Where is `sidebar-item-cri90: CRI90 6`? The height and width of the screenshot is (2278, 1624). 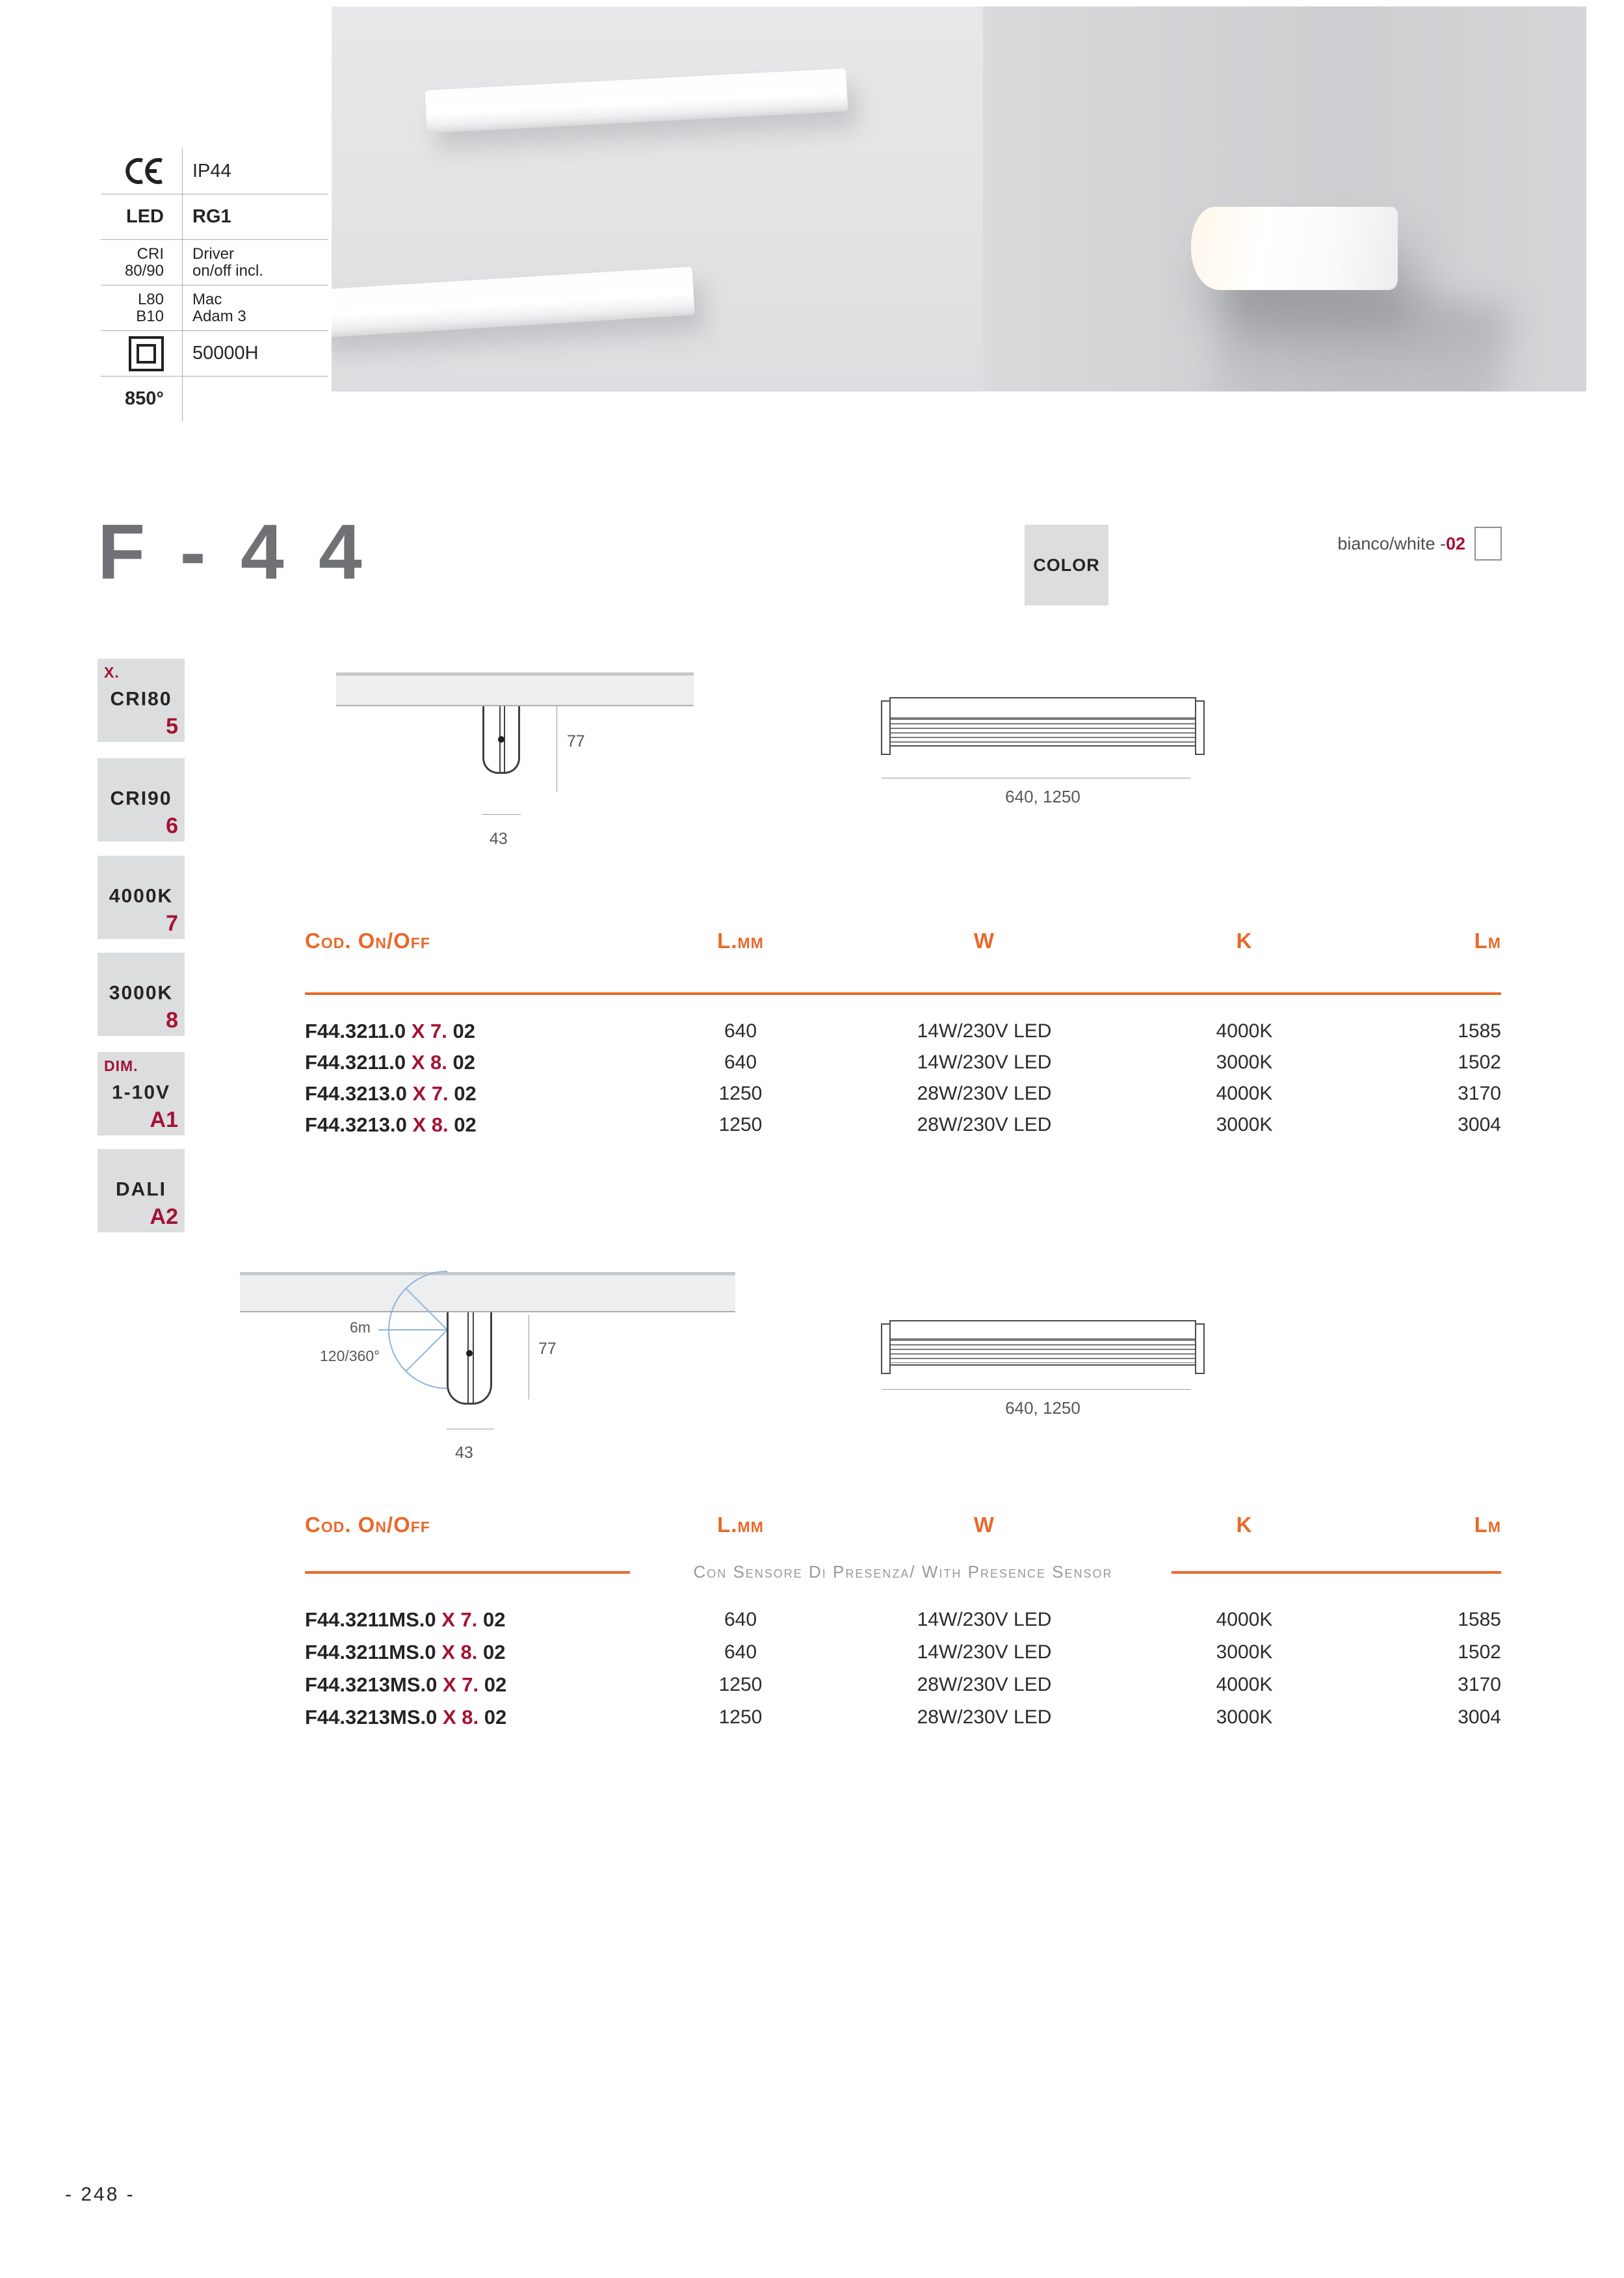 sidebar-item-cri90: CRI90 6 is located at coordinates (141, 799).